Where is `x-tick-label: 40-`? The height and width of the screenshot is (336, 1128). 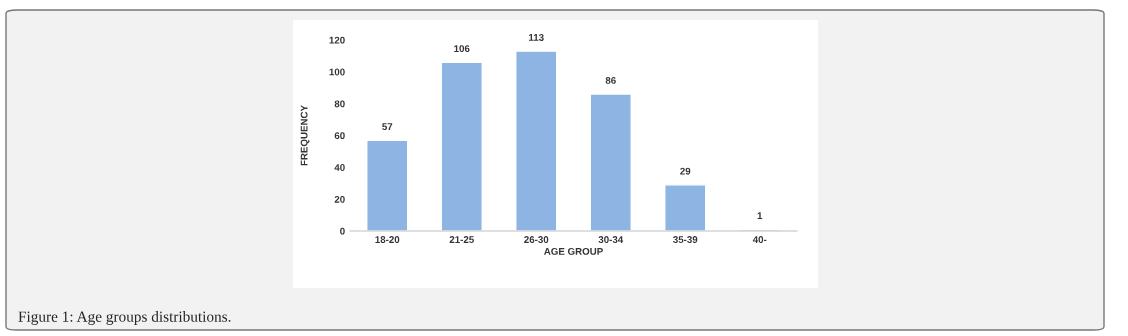
x-tick-label: 40- is located at coordinates (759, 239).